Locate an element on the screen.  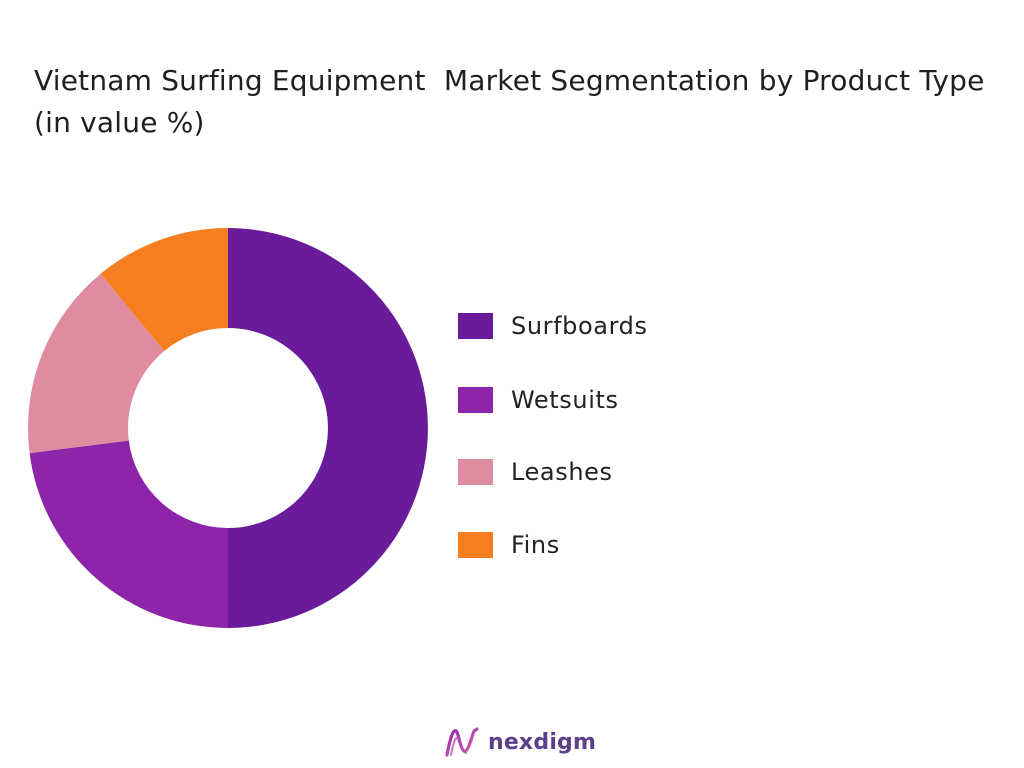
brand-name: nexdigm is located at coordinates (542, 742).